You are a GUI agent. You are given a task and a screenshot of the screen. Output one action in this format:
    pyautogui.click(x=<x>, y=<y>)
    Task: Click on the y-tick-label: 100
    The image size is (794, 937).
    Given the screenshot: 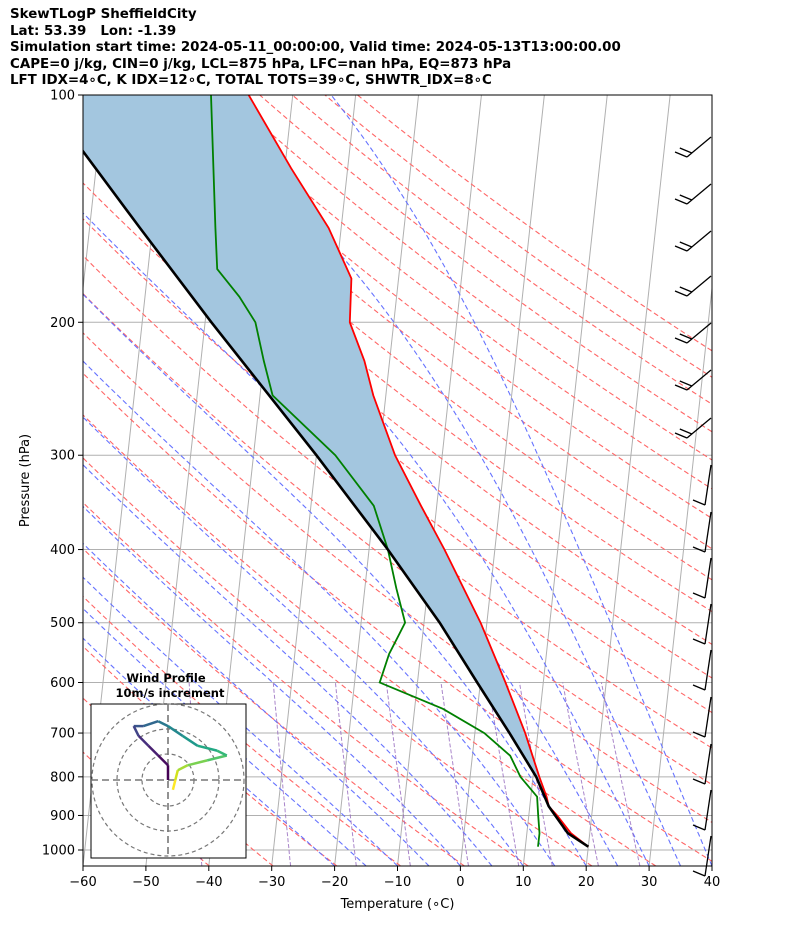 What is the action you would take?
    pyautogui.click(x=62, y=96)
    